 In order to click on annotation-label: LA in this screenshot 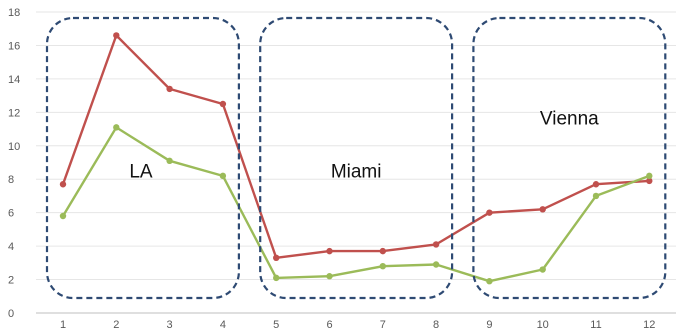, I will do `click(141, 172)`.